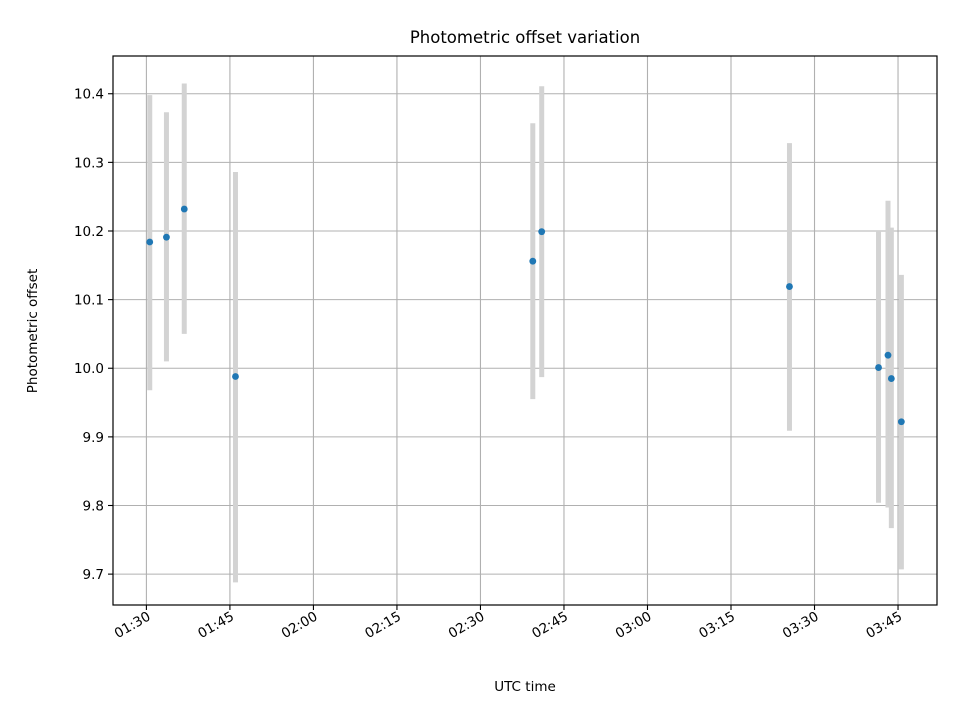 The height and width of the screenshot is (720, 960). I want to click on x-tick-label: 02:15, so click(383, 625).